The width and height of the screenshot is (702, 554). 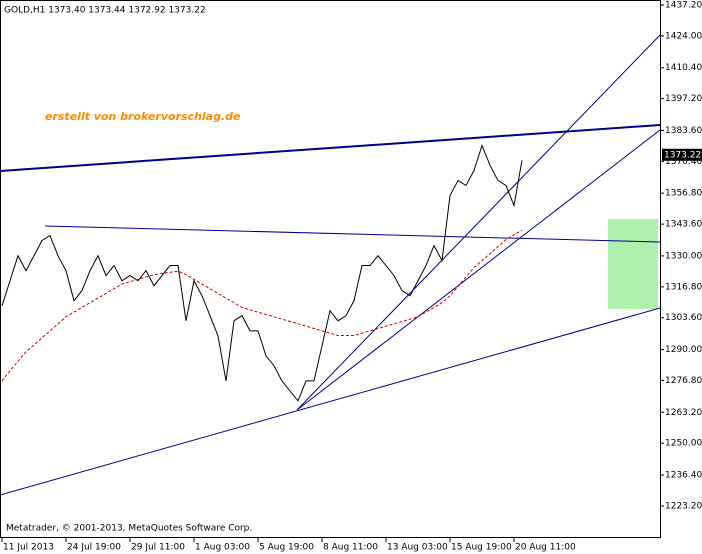 I want to click on y-tick-label: 1356.80, so click(x=683, y=194).